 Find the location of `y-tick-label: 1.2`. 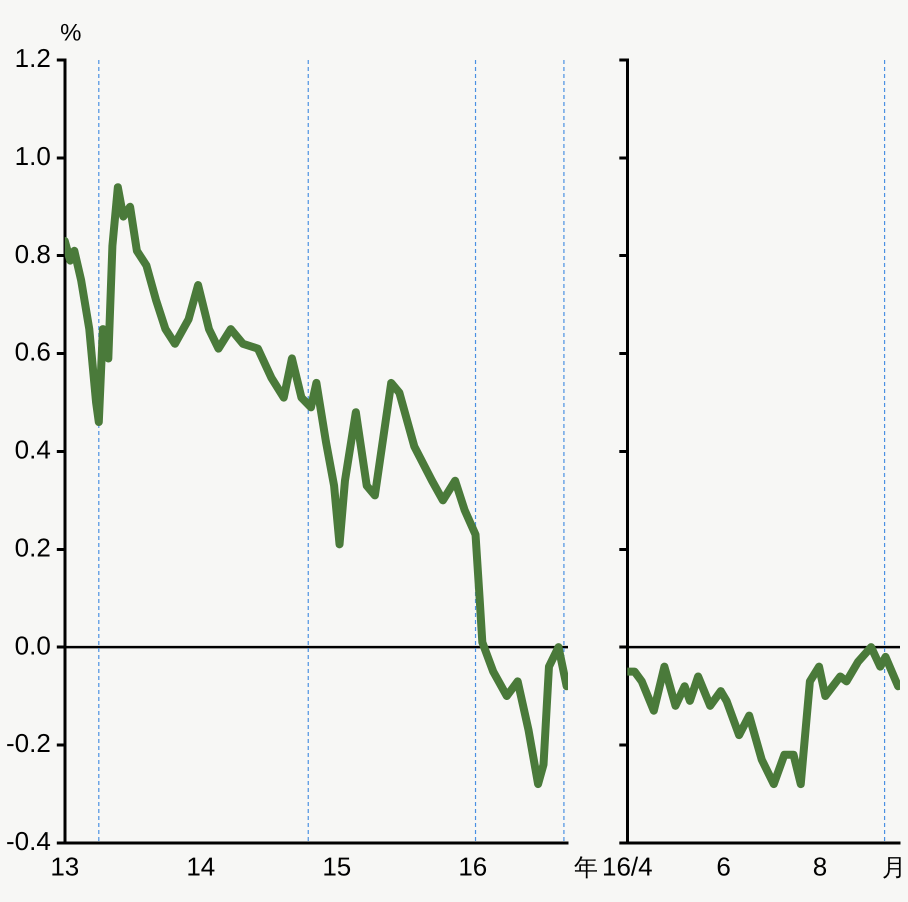

y-tick-label: 1.2 is located at coordinates (32, 58).